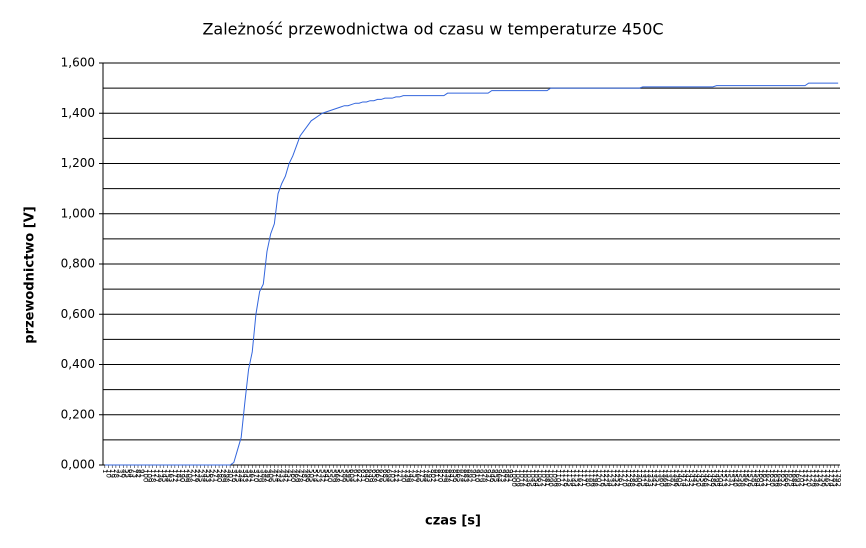 The width and height of the screenshot is (866, 548). I want to click on x-tick-label: 91, so click(142, 473).